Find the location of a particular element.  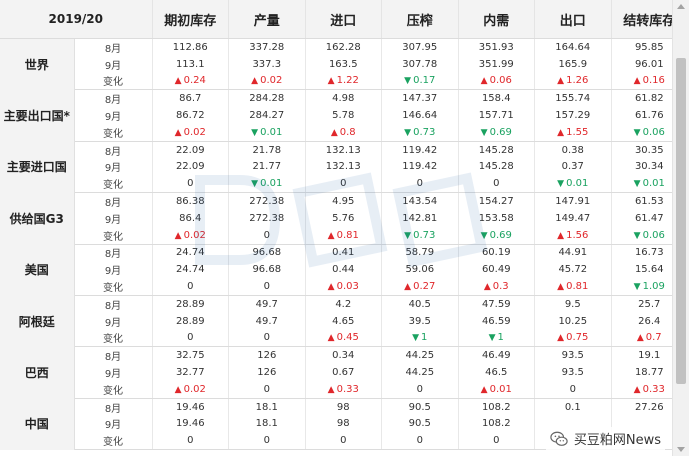

change-value: 0.73 is located at coordinates (424, 235).